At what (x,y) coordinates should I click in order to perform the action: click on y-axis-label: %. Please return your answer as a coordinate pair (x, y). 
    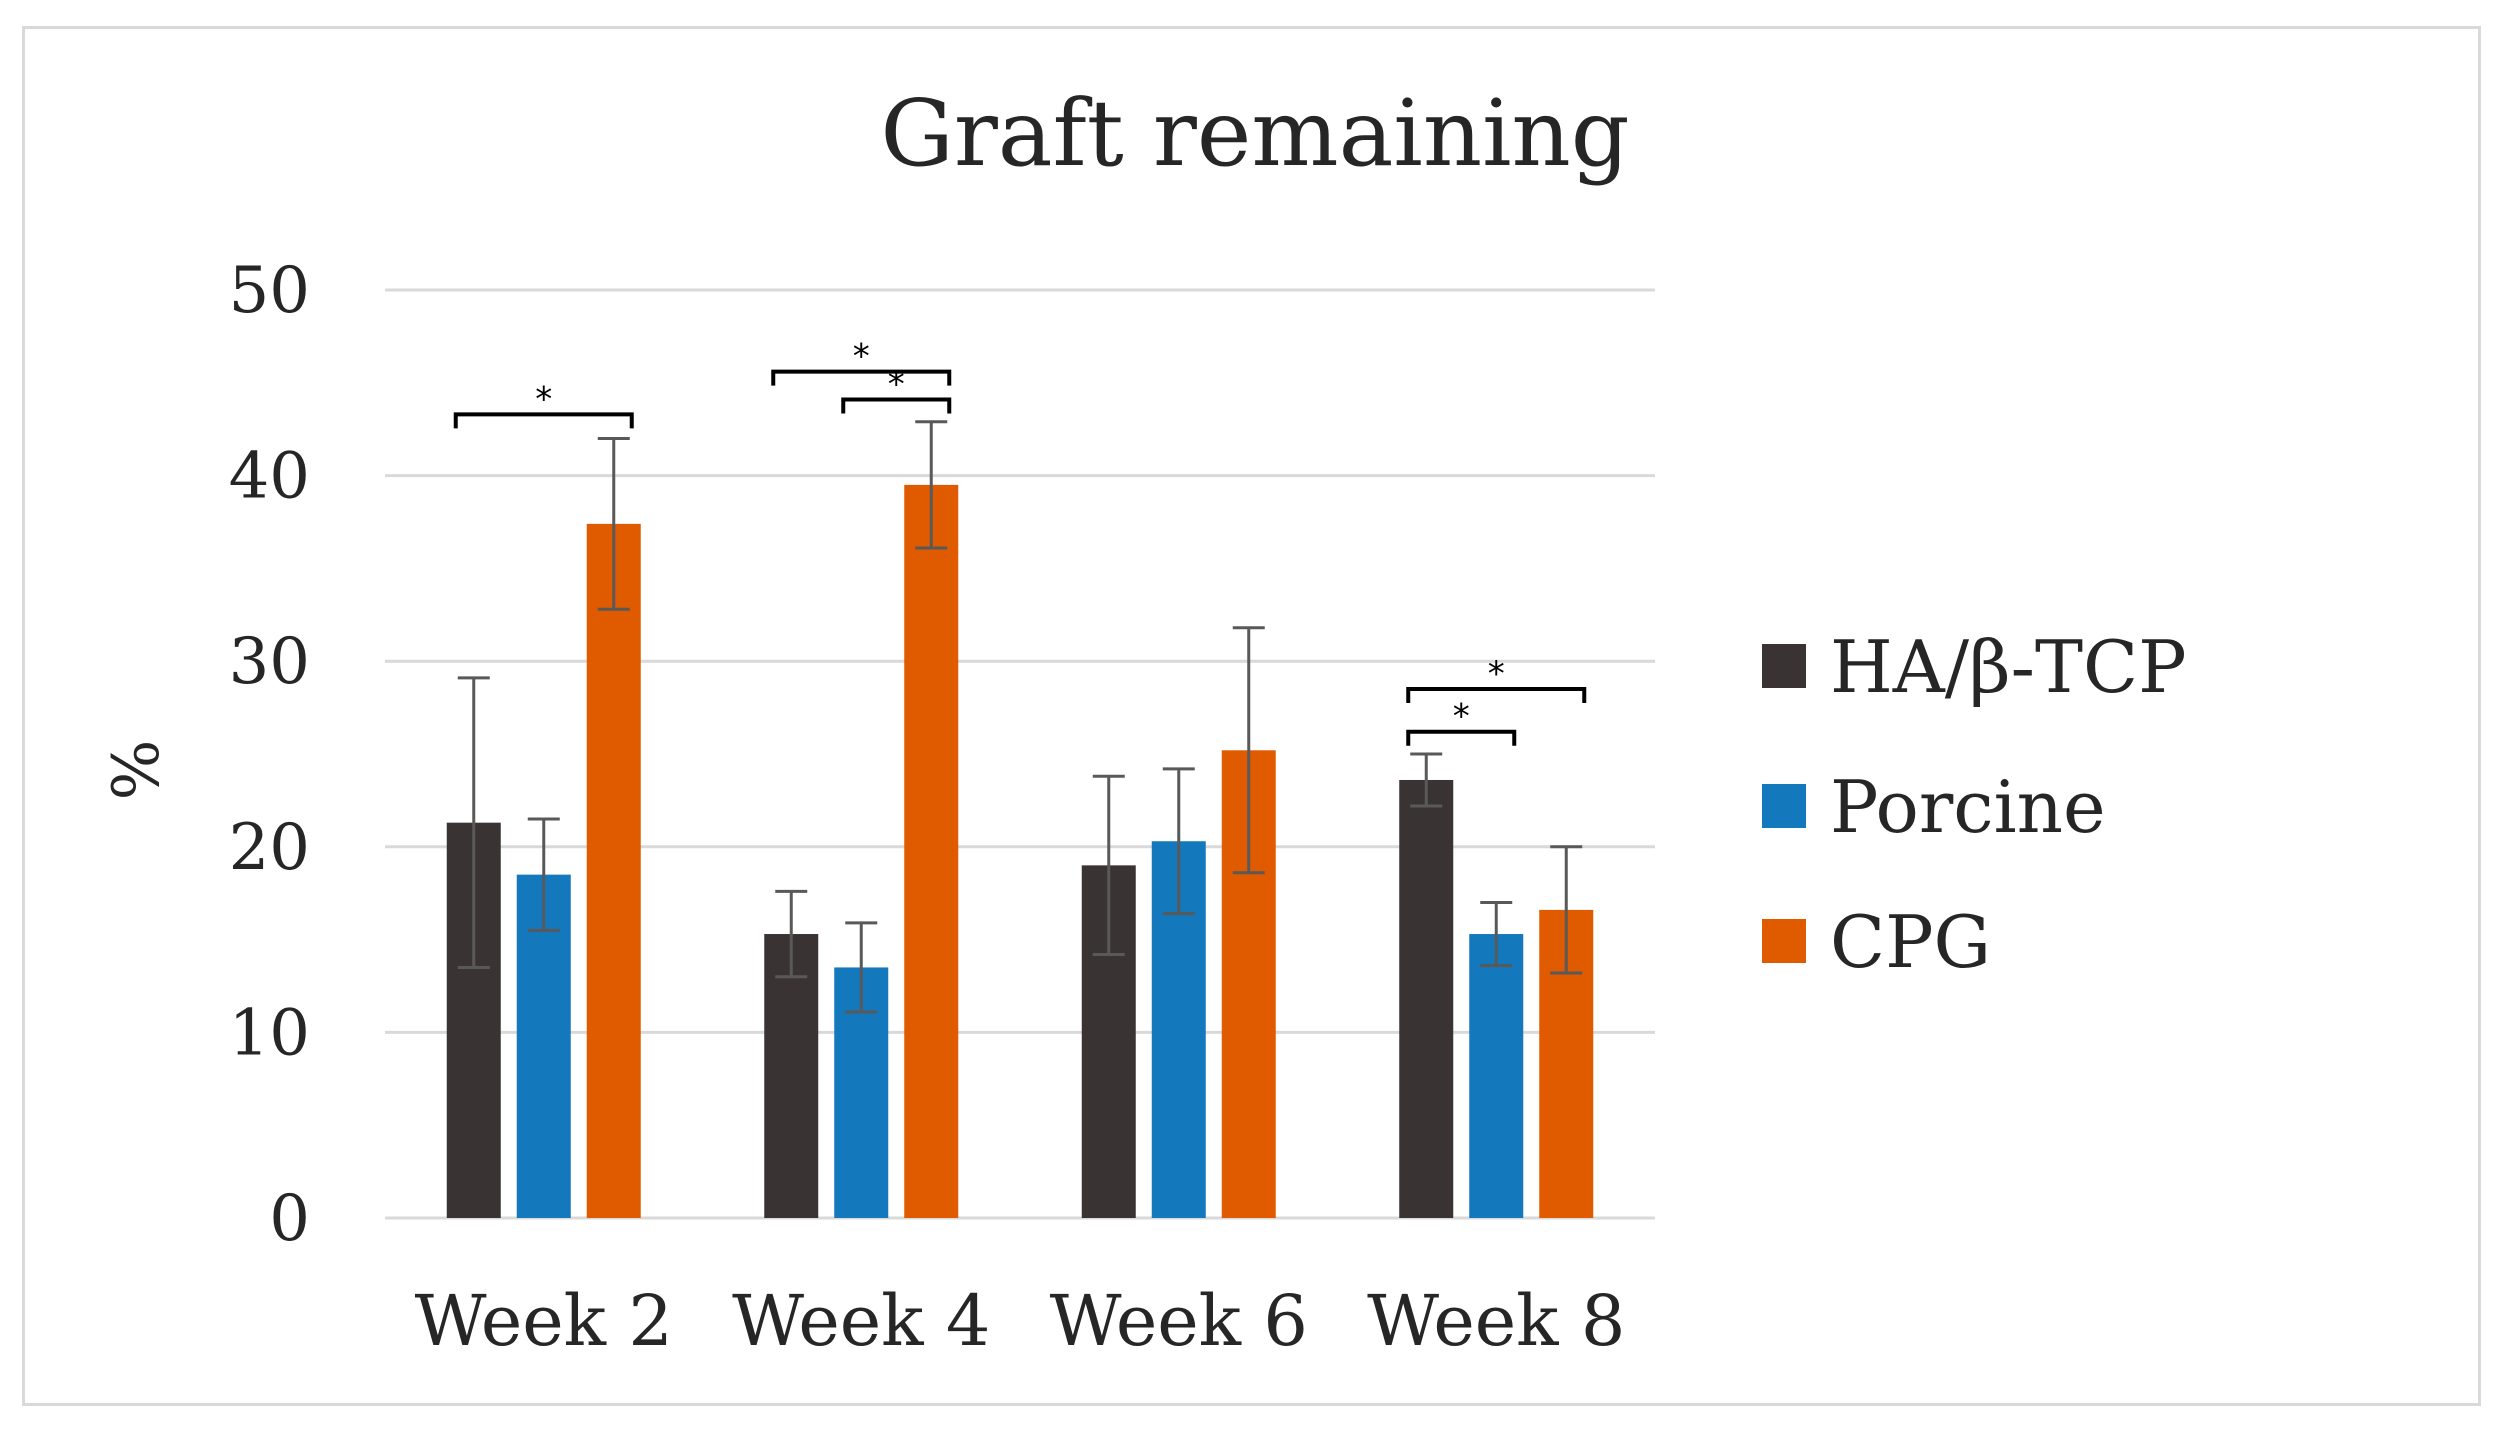
    Looking at the image, I should click on (137, 770).